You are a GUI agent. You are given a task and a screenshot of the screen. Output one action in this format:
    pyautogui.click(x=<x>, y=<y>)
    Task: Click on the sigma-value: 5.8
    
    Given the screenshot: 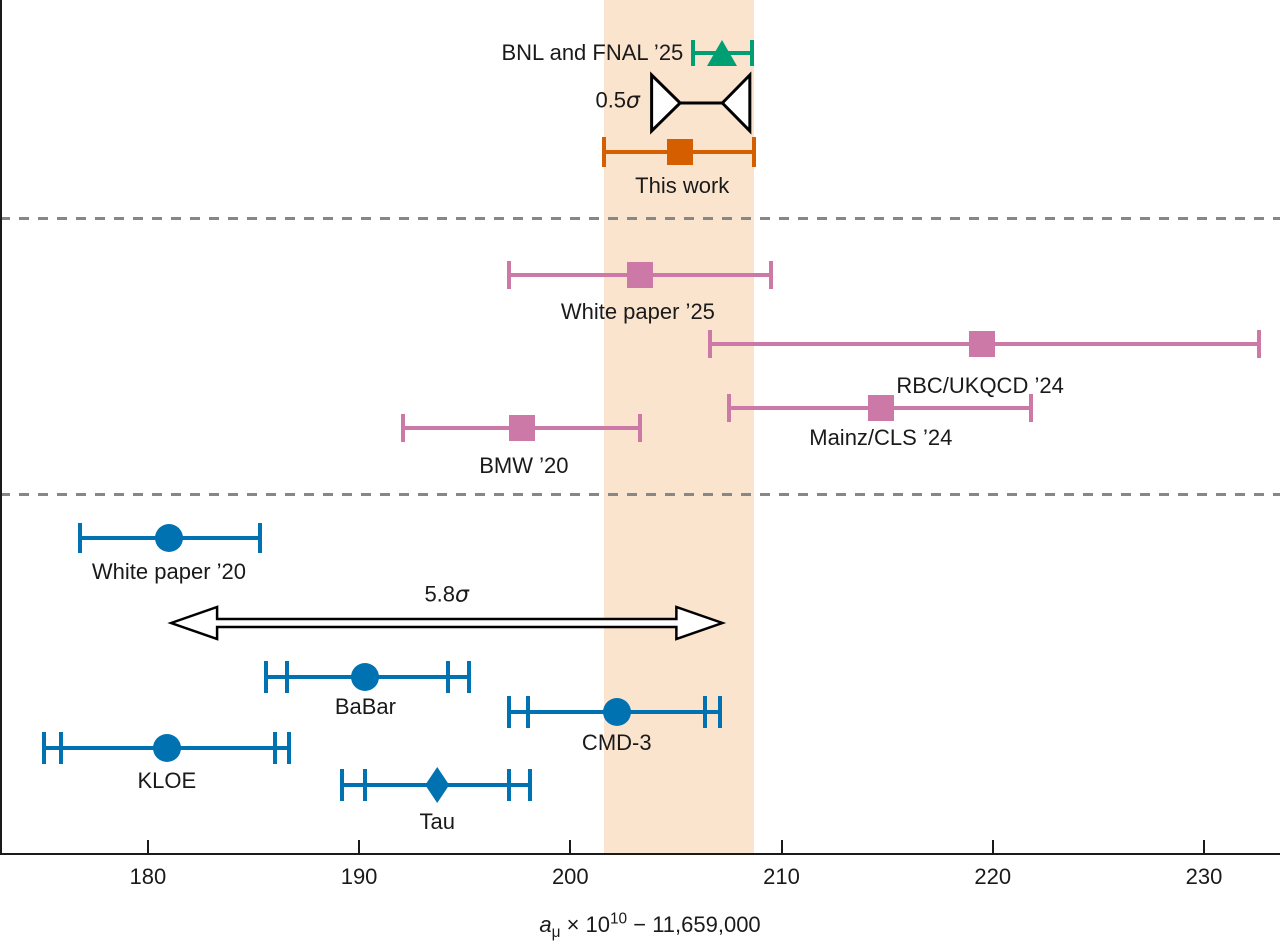 What is the action you would take?
    pyautogui.click(x=440, y=594)
    